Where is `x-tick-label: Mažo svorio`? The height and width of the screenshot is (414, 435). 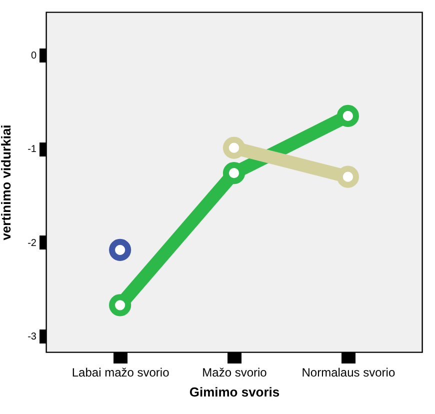 x-tick-label: Mažo svorio is located at coordinates (235, 373).